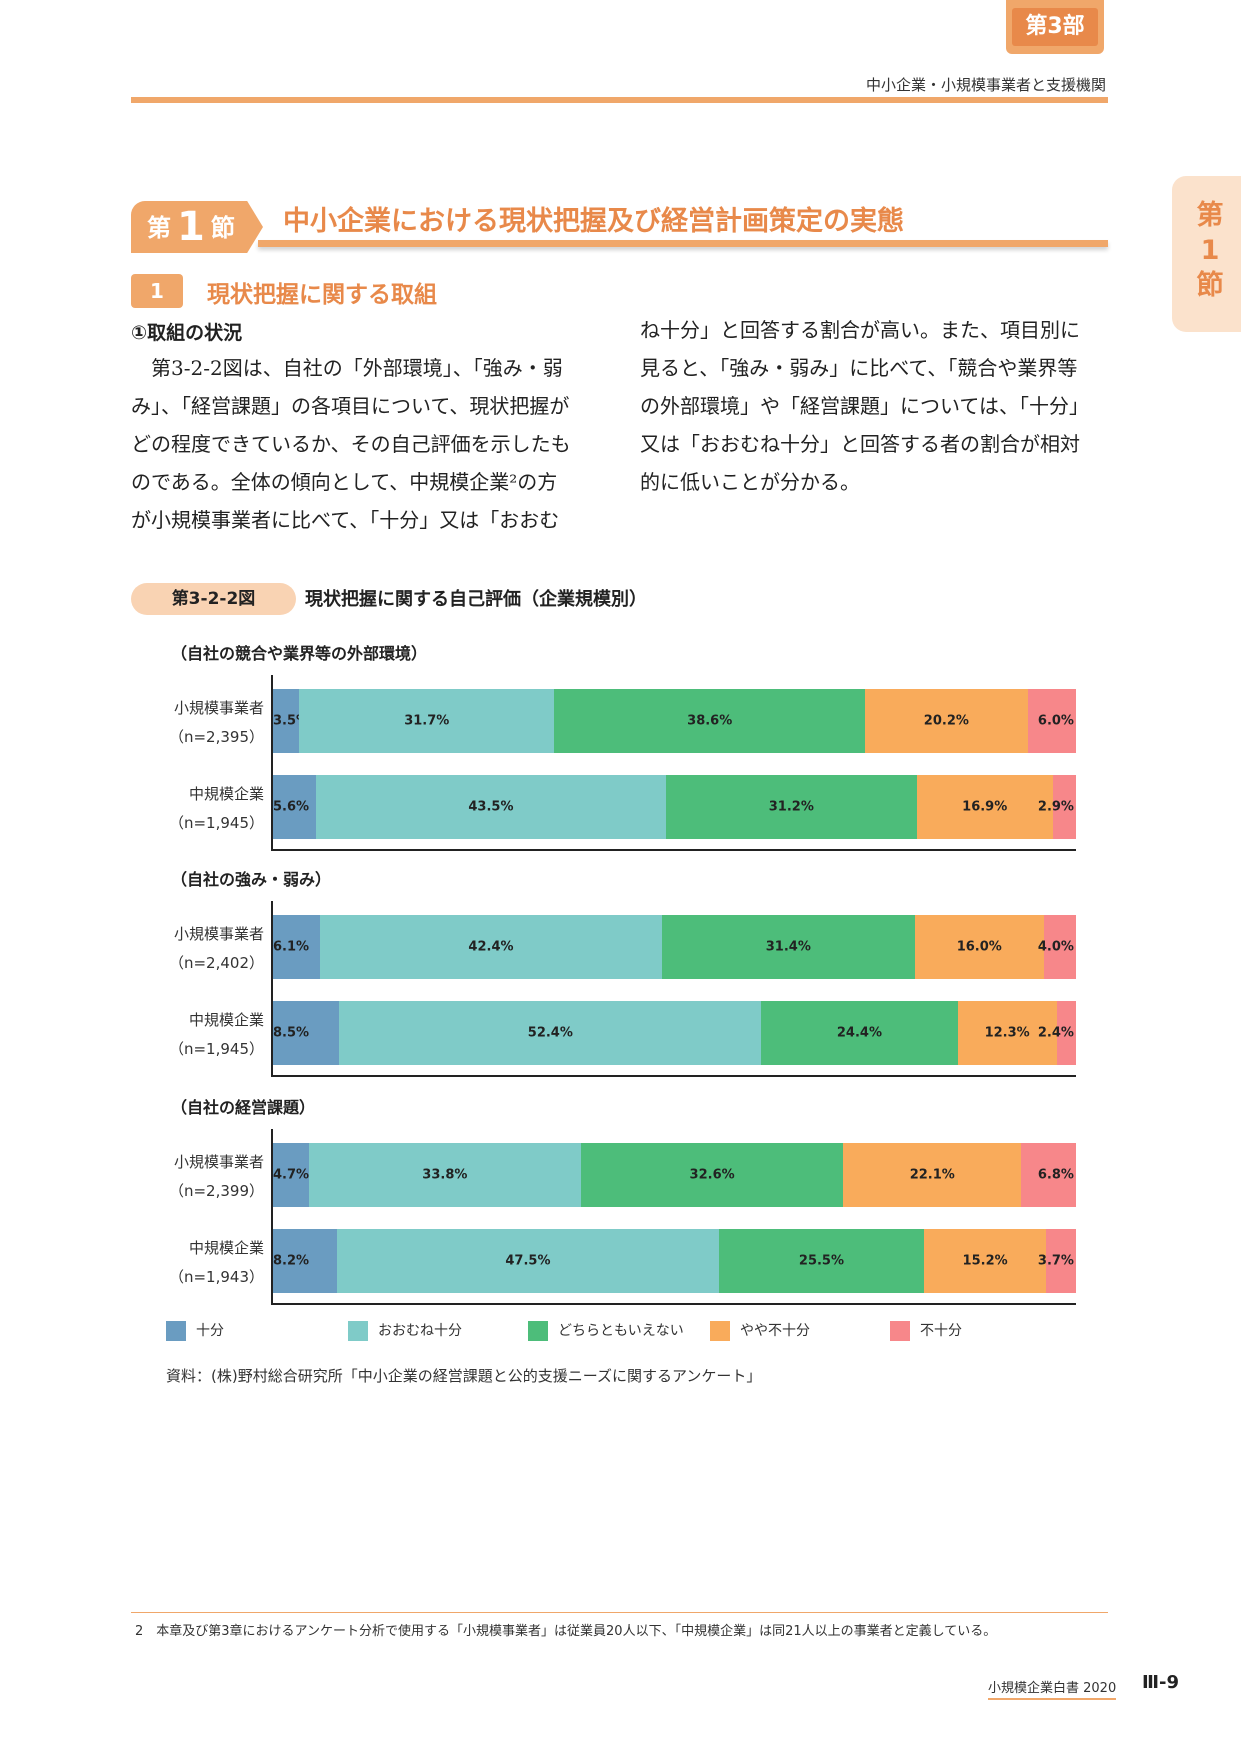 The width and height of the screenshot is (1241, 1754). I want to click on bar-segment: 42.4%, so click(491, 947).